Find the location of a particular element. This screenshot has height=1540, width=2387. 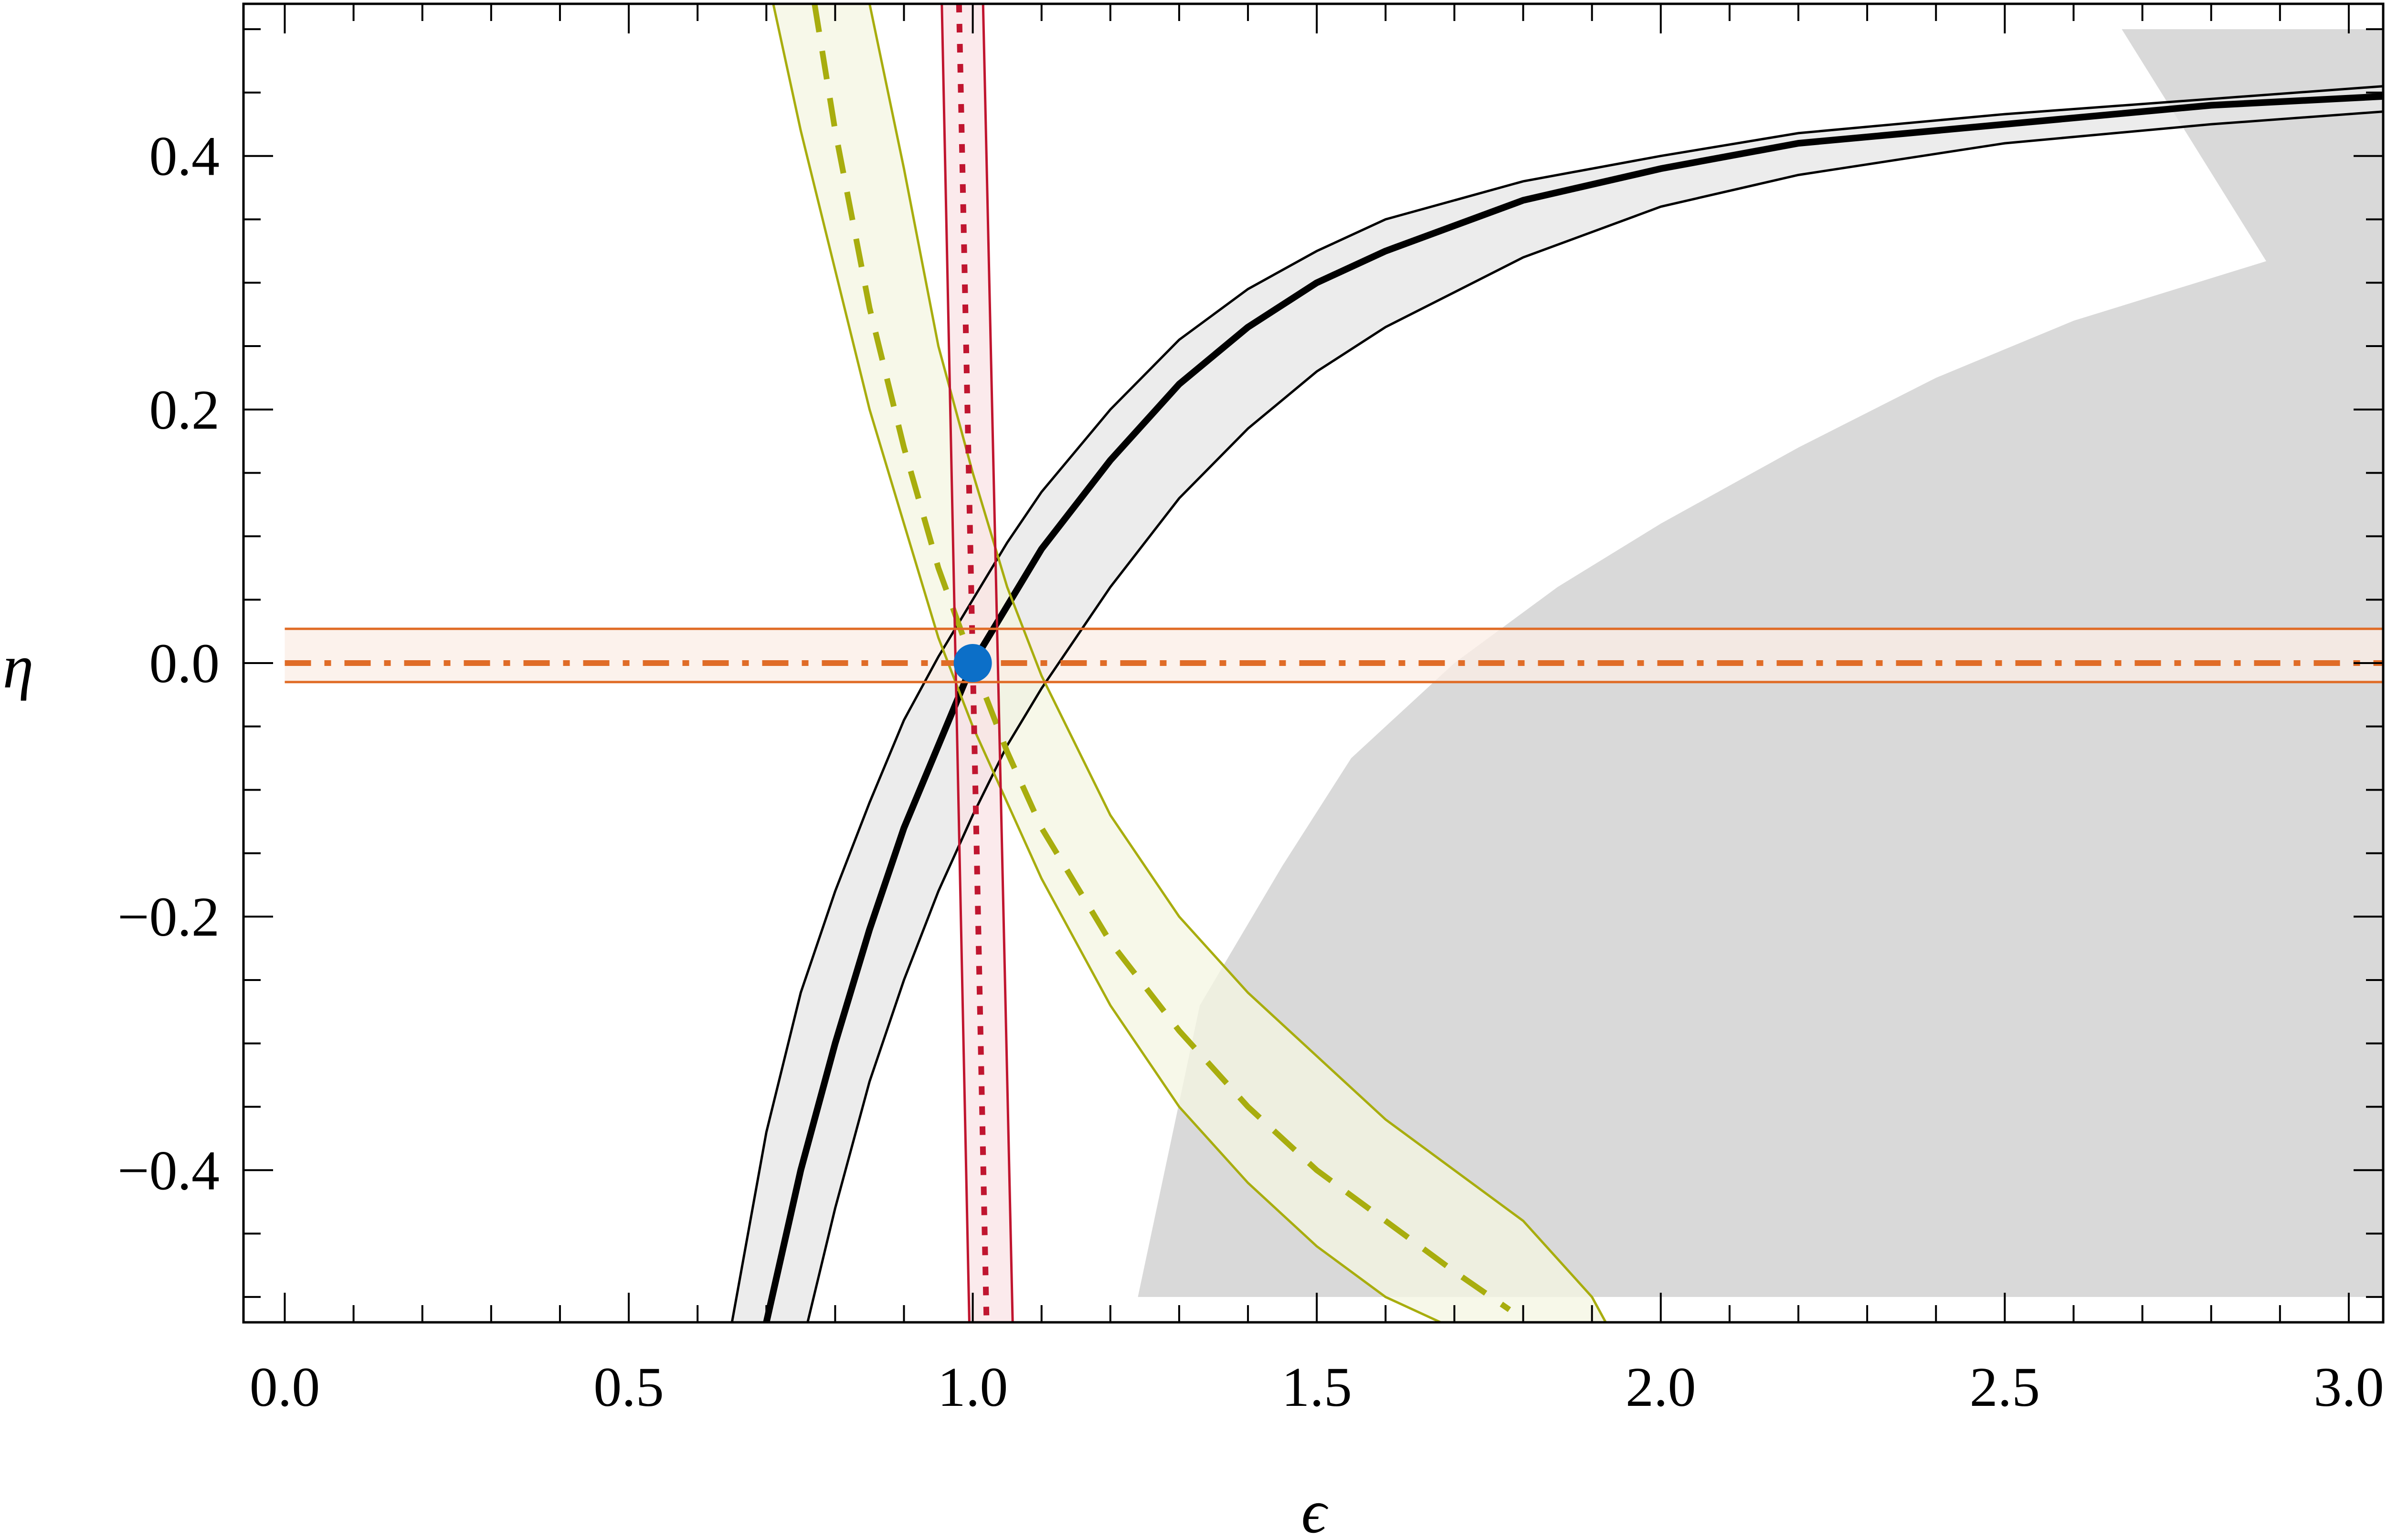

x-tick-label: 3.0 is located at coordinates (2348, 1387).